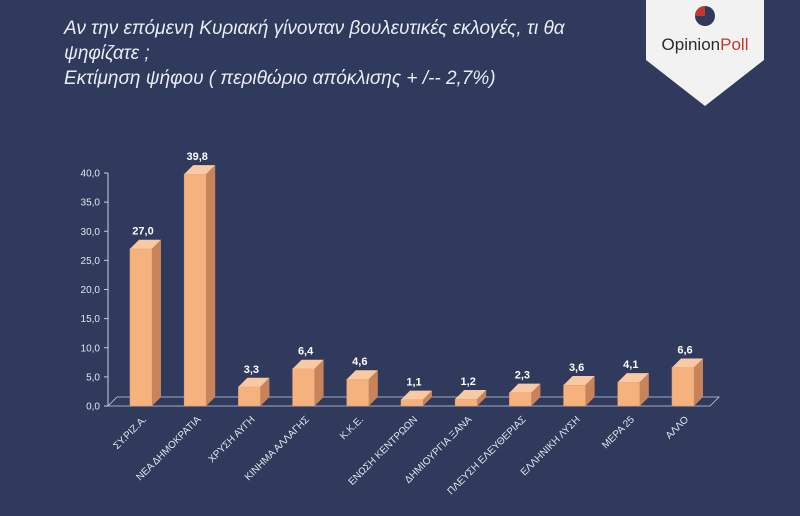 The image size is (800, 516). What do you see at coordinates (91, 348) in the screenshot?
I see `y-tick-label: 10,0` at bounding box center [91, 348].